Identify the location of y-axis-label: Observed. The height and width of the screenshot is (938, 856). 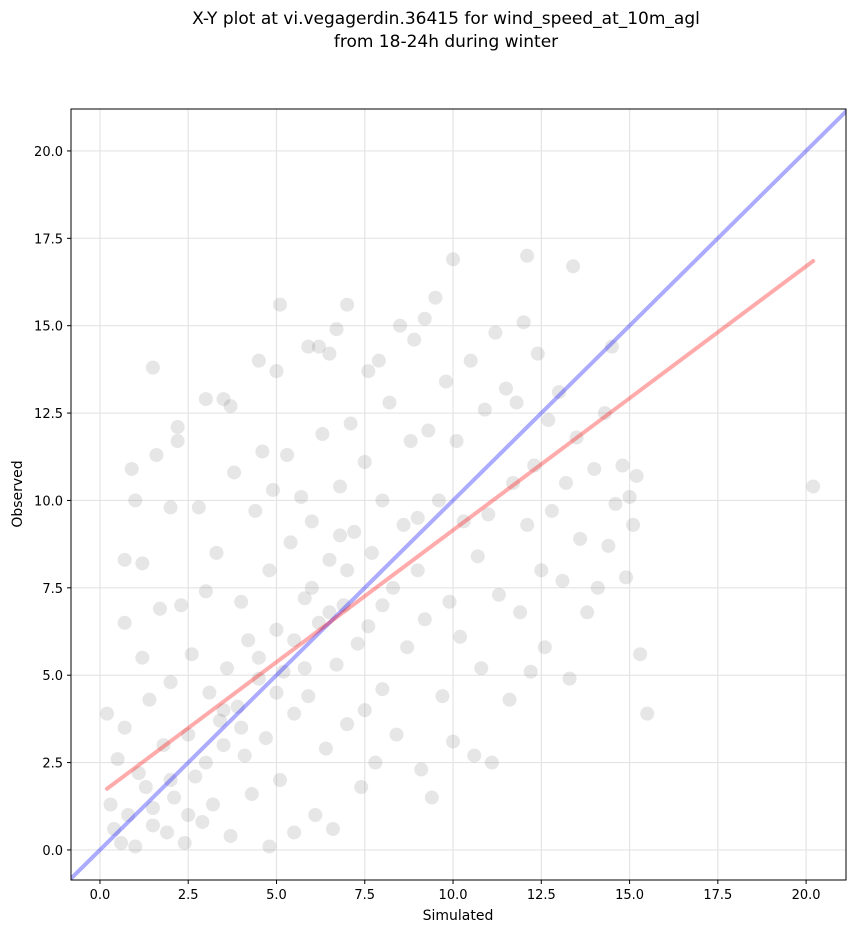
(18, 493).